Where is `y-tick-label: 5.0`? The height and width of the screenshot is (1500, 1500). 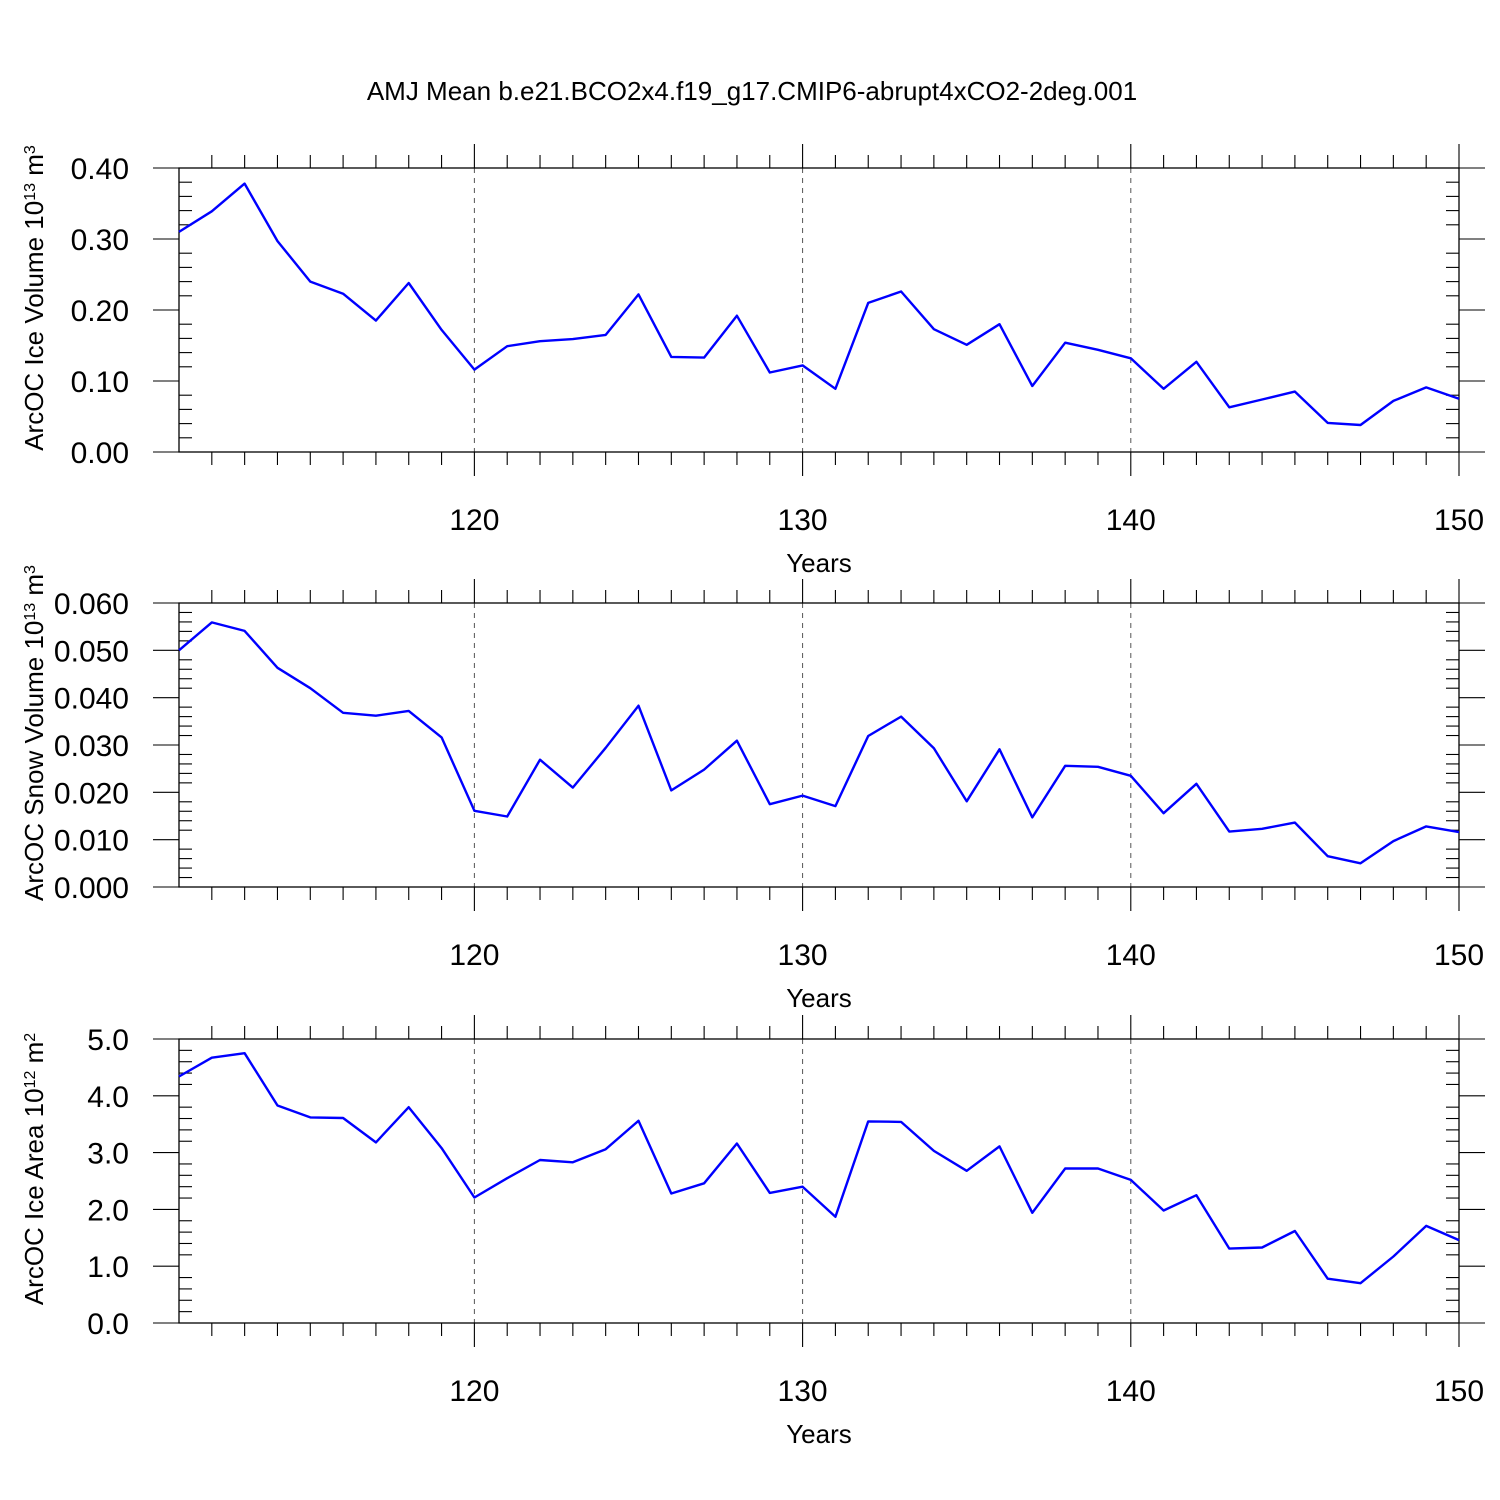 y-tick-label: 5.0 is located at coordinates (108, 1040).